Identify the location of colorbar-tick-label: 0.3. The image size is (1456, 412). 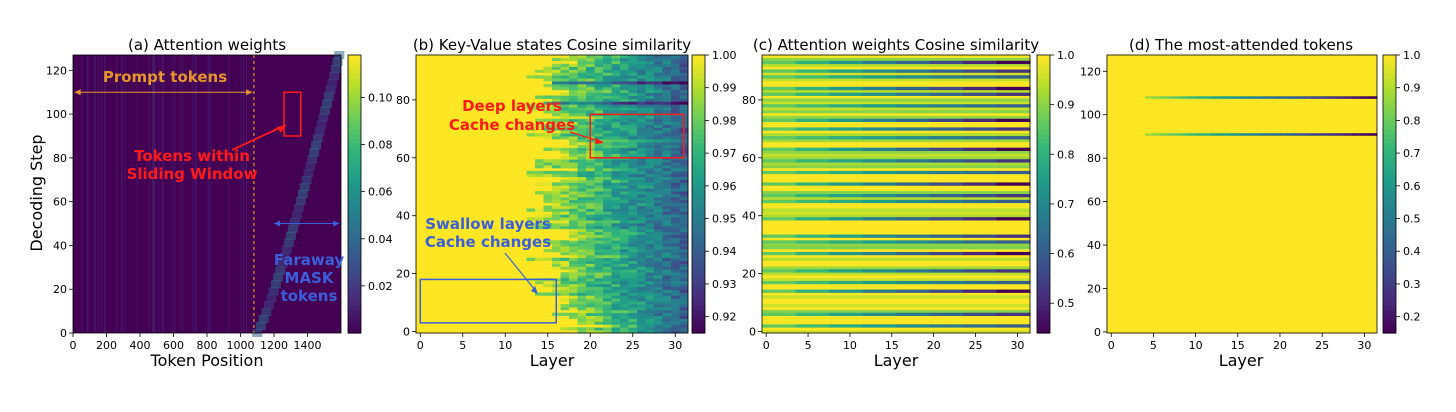
(1412, 284).